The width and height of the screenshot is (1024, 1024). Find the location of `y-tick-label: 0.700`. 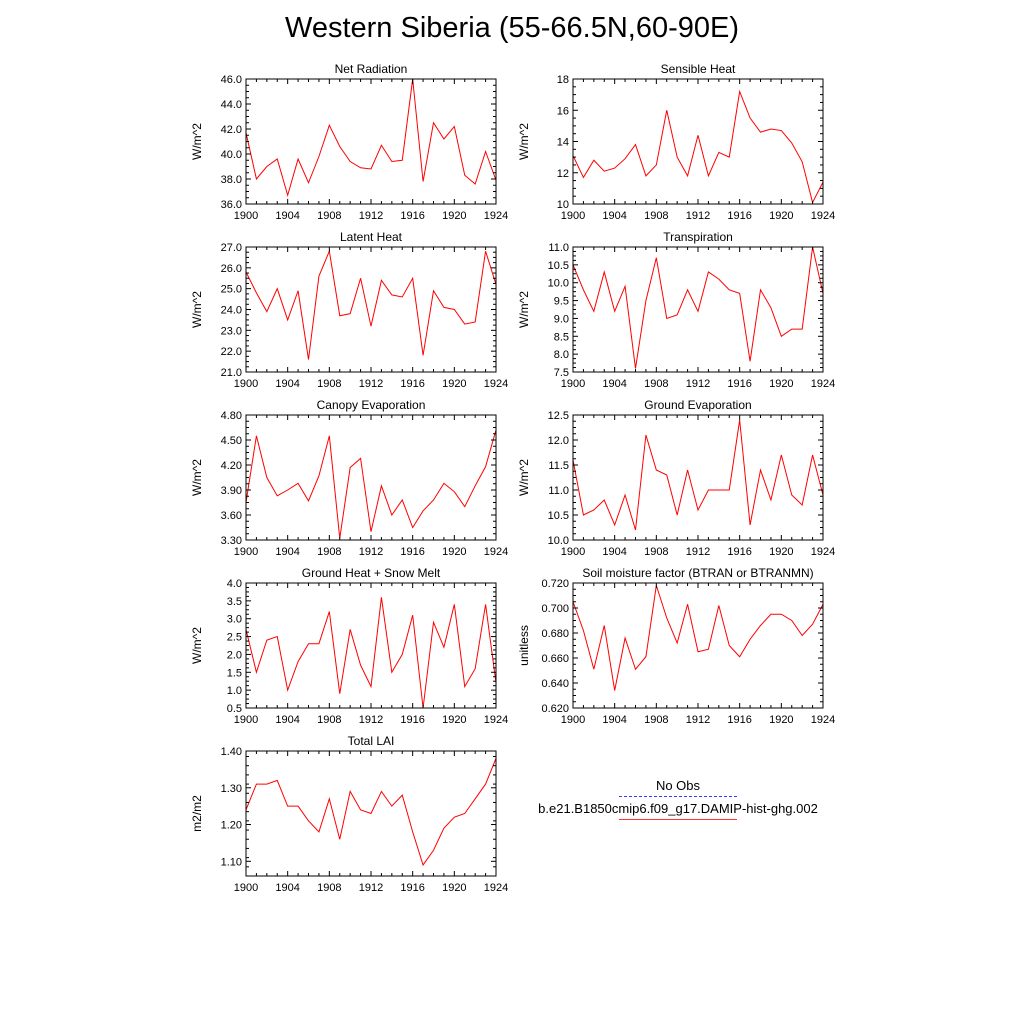

y-tick-label: 0.700 is located at coordinates (555, 609).